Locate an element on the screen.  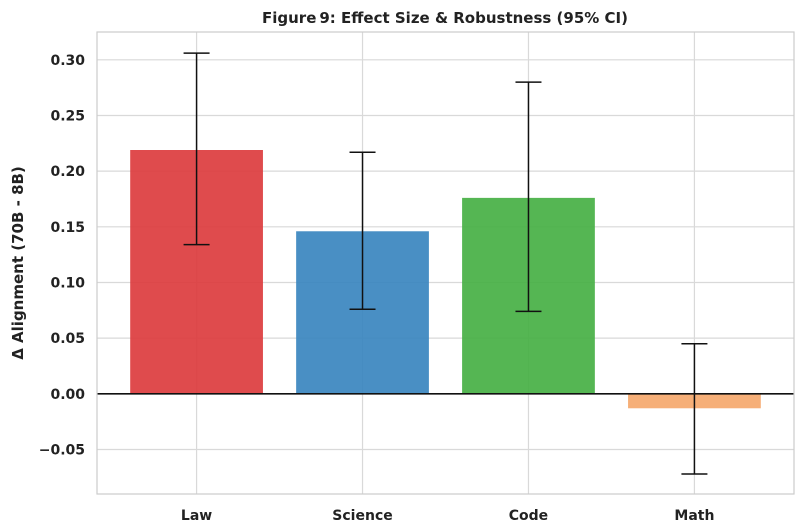
y-tick-label: 0.05 is located at coordinates (67, 339).